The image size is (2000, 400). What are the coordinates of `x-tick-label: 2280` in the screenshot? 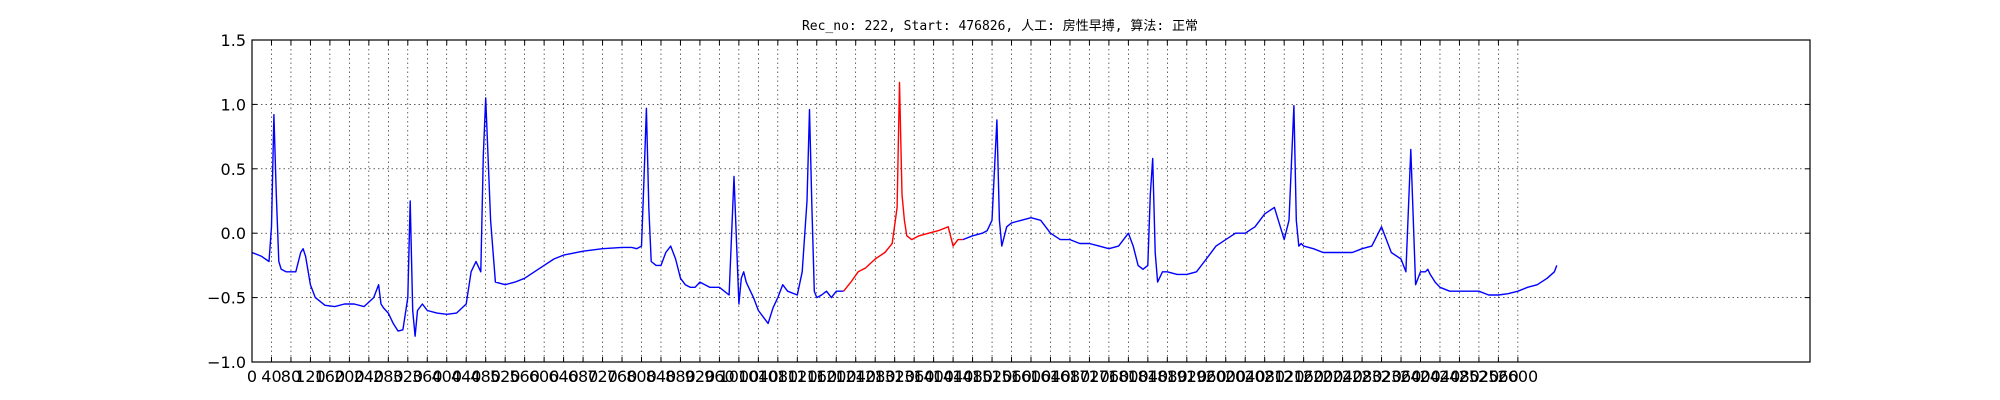 It's located at (1362, 376).